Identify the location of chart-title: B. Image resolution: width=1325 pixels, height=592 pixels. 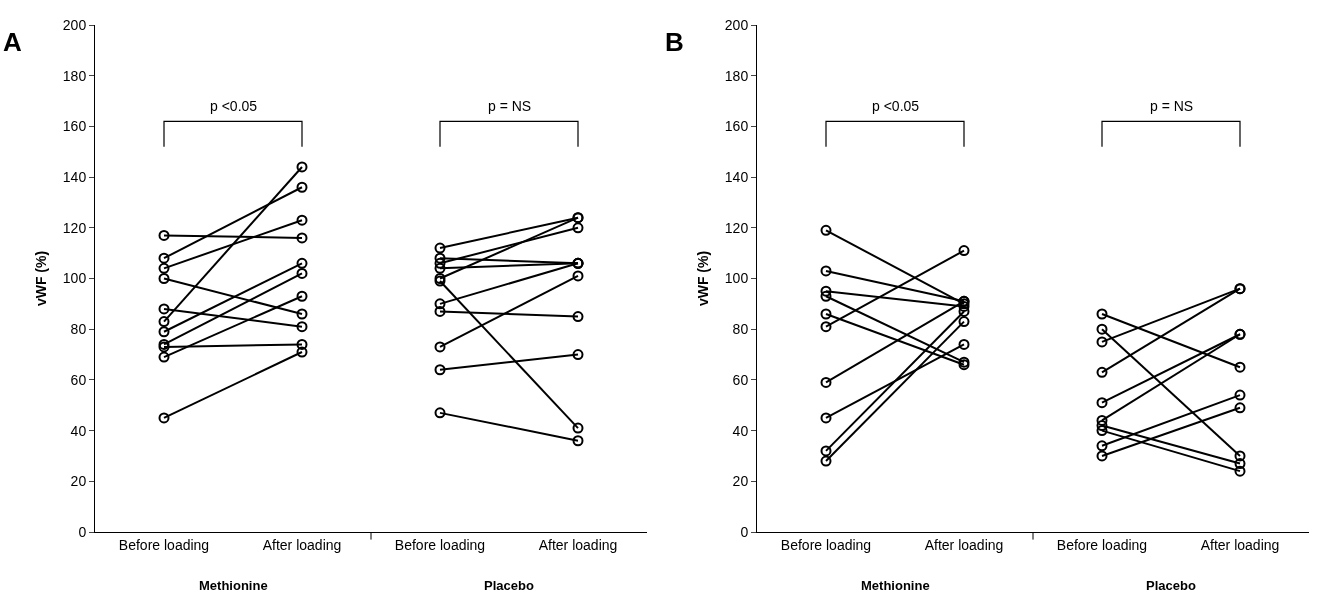
(674, 42).